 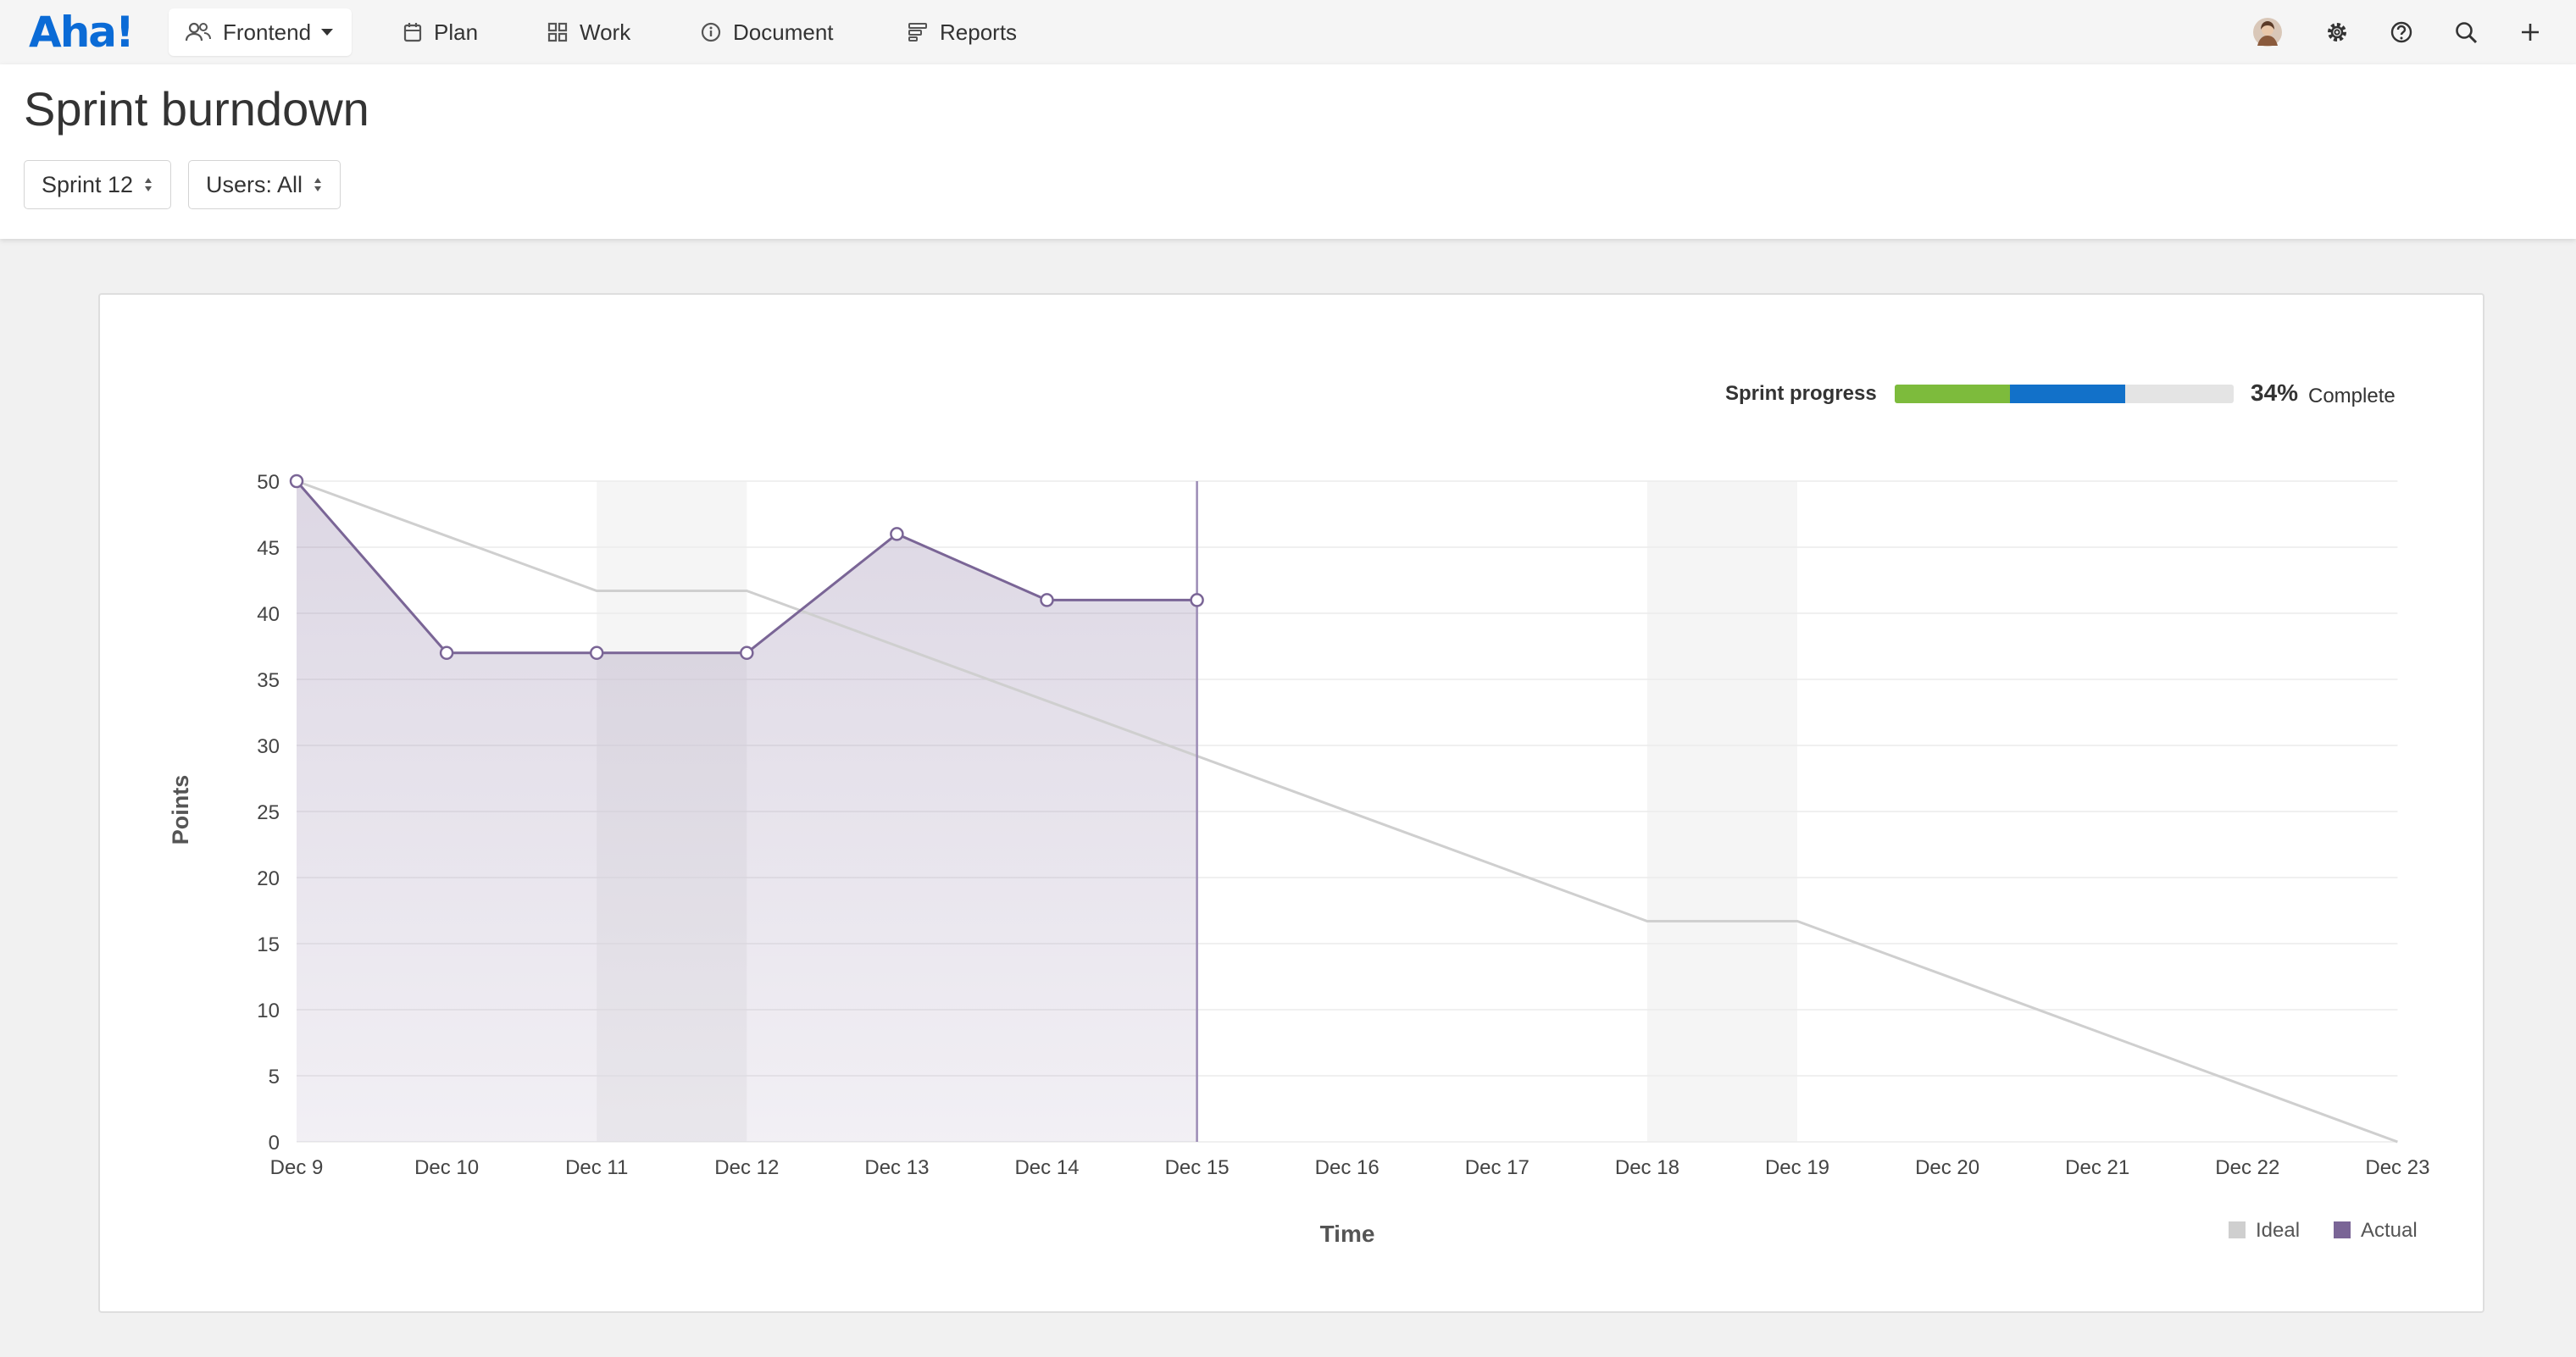 I want to click on calendar-icon, so click(x=412, y=32).